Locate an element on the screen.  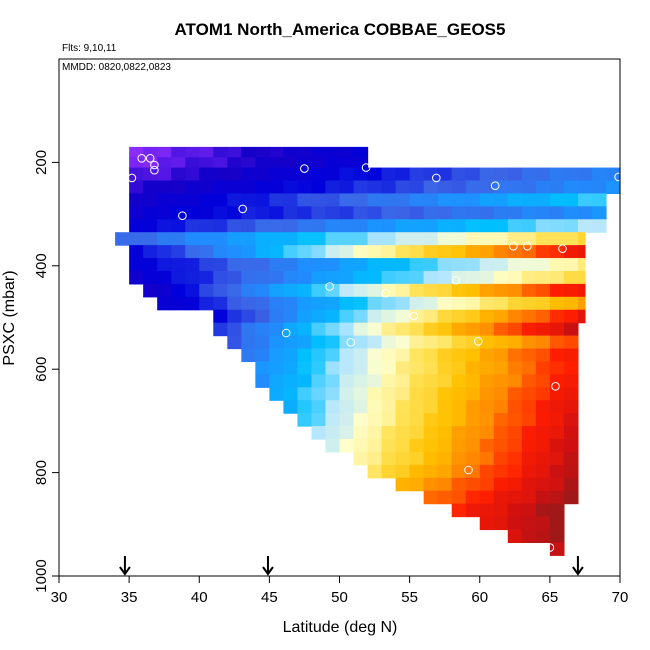
x-tick-label: 35 is located at coordinates (129, 597).